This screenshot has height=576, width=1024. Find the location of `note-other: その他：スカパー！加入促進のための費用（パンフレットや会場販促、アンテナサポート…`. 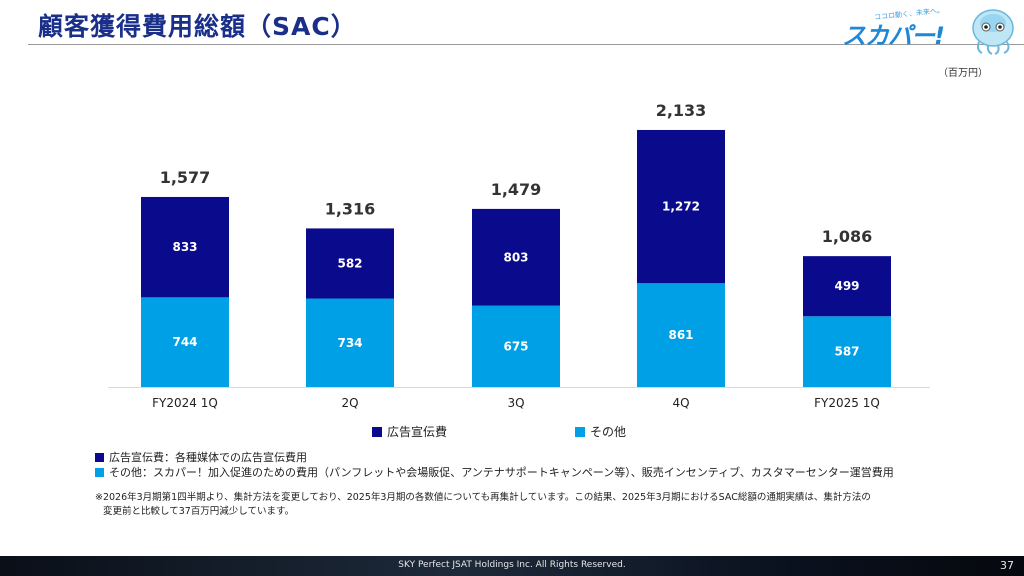

note-other: その他：スカパー！加入促進のための費用（パンフレットや会場販促、アンテナサポート… is located at coordinates (501, 472).